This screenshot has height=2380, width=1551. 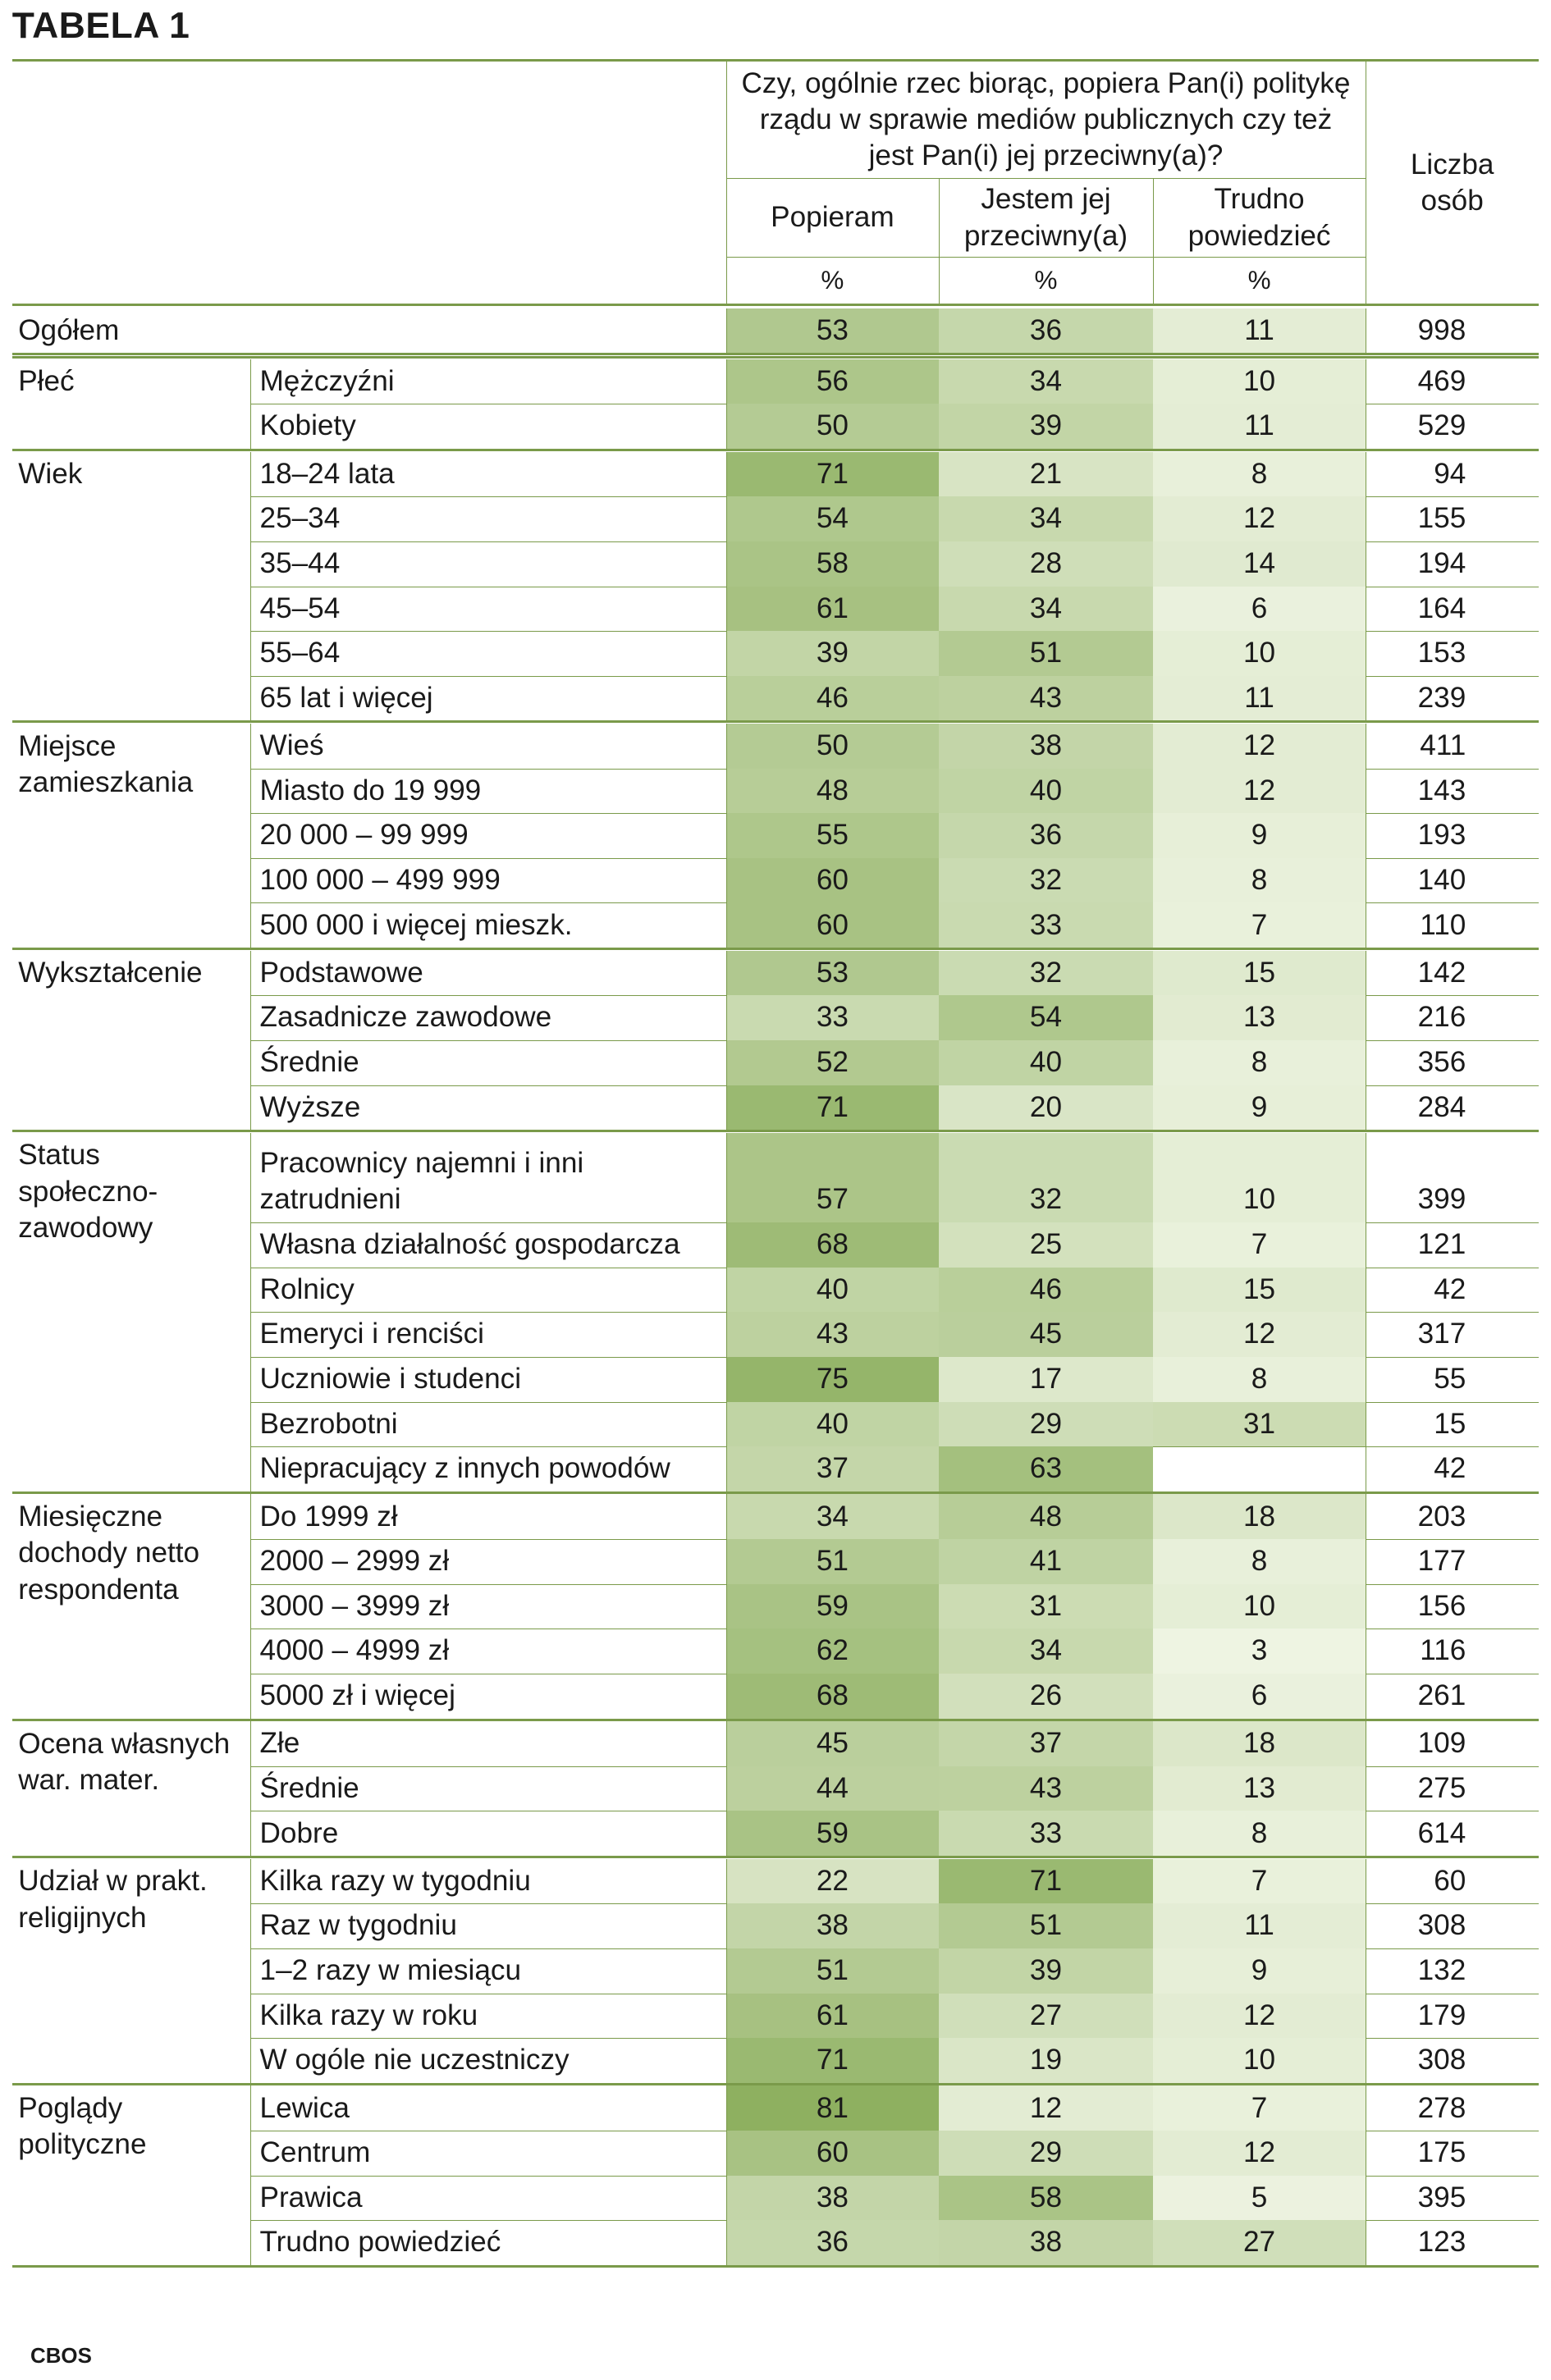 What do you see at coordinates (406, 1018) in the screenshot?
I see `row-label: Zasadnicze zawodowe` at bounding box center [406, 1018].